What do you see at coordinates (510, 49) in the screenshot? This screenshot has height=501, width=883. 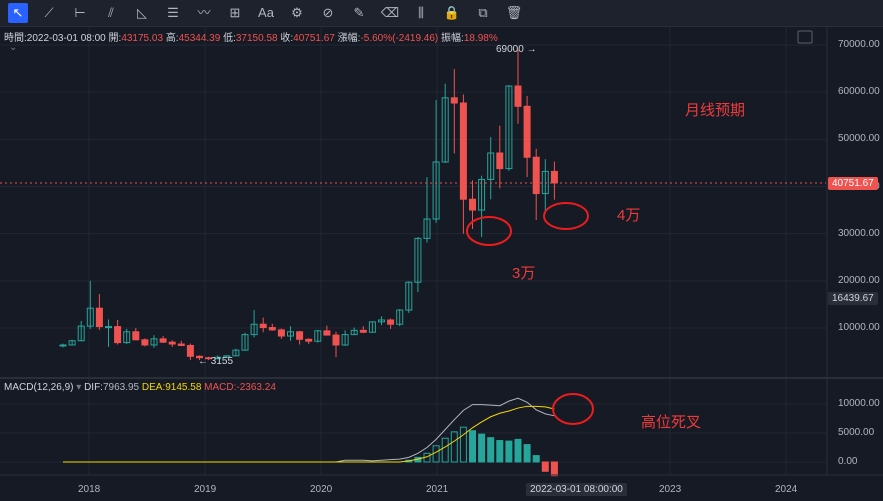 I see `high-mark-value: 69000` at bounding box center [510, 49].